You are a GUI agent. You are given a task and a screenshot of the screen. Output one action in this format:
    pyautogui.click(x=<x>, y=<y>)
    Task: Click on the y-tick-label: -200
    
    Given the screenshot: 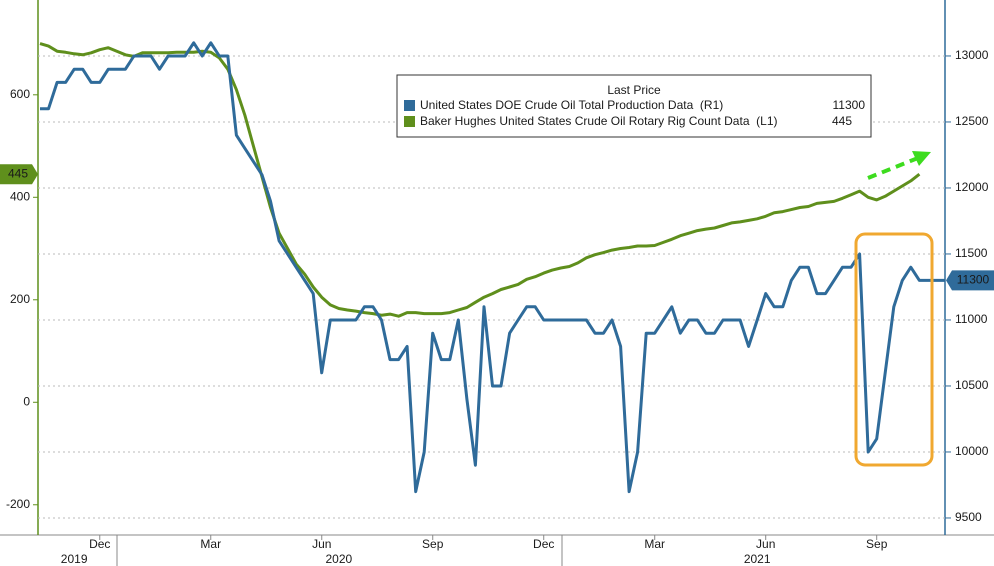 What is the action you would take?
    pyautogui.click(x=18, y=504)
    